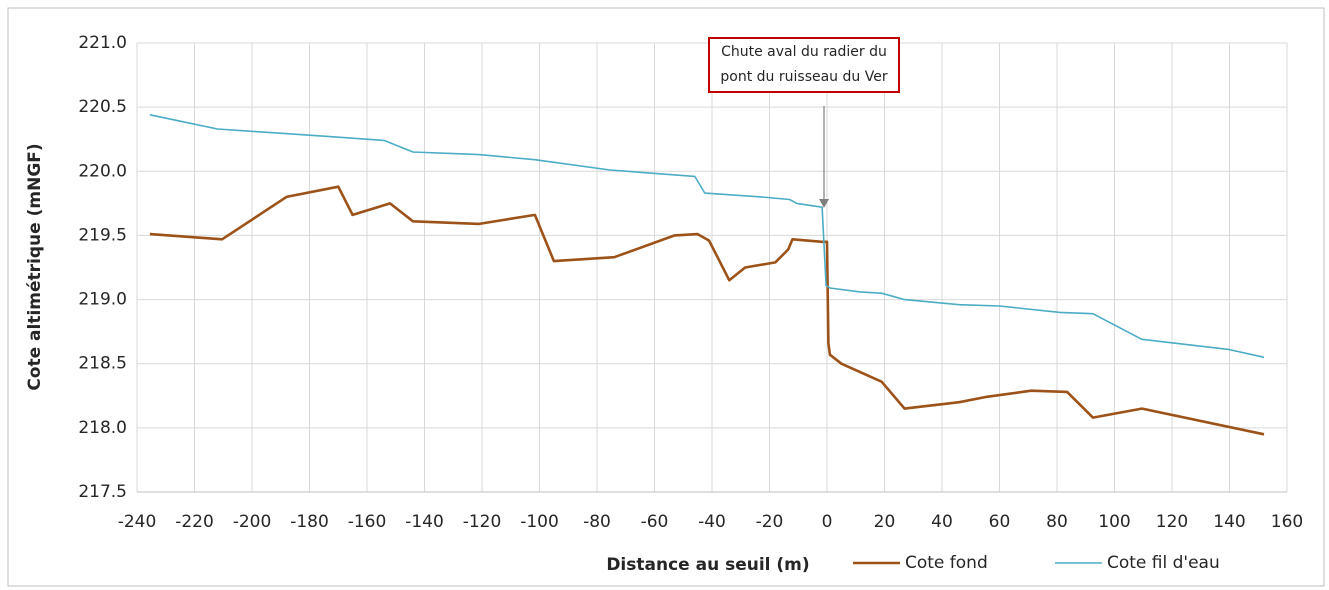 The width and height of the screenshot is (1329, 590). Describe the element at coordinates (946, 563) in the screenshot. I see `legend-label: Cote fond` at that location.